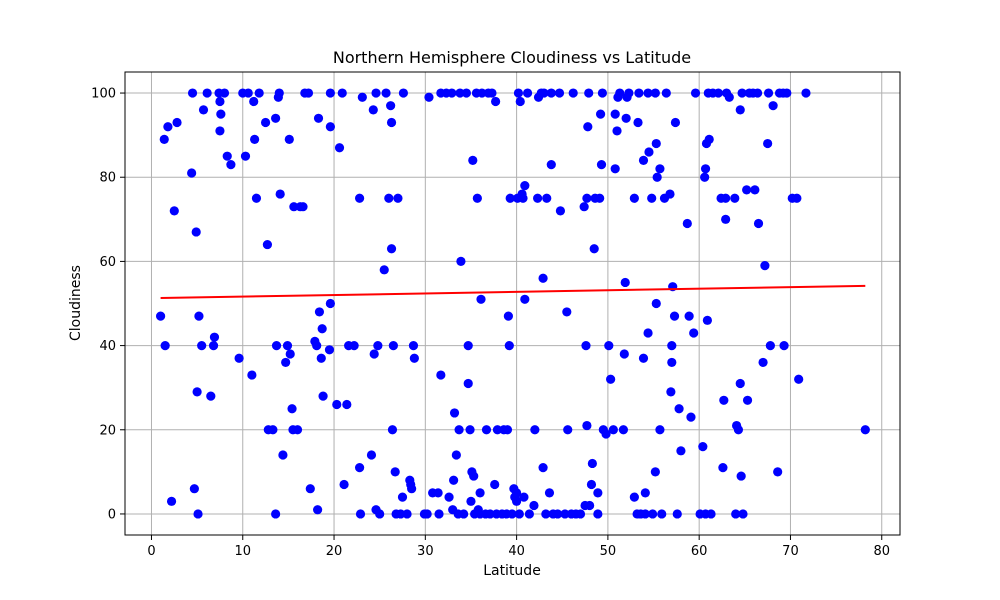 This screenshot has height=600, width=1000. What do you see at coordinates (518, 547) in the screenshot?
I see `x-axis-ticks: 0 10 20 30 40 50 60 70 80` at bounding box center [518, 547].